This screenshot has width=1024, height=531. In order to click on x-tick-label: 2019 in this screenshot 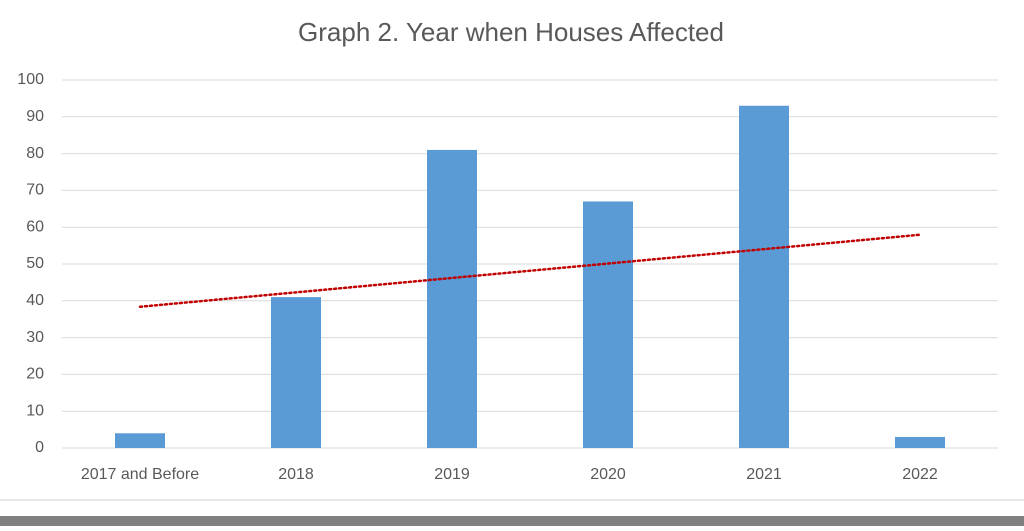, I will do `click(452, 474)`.